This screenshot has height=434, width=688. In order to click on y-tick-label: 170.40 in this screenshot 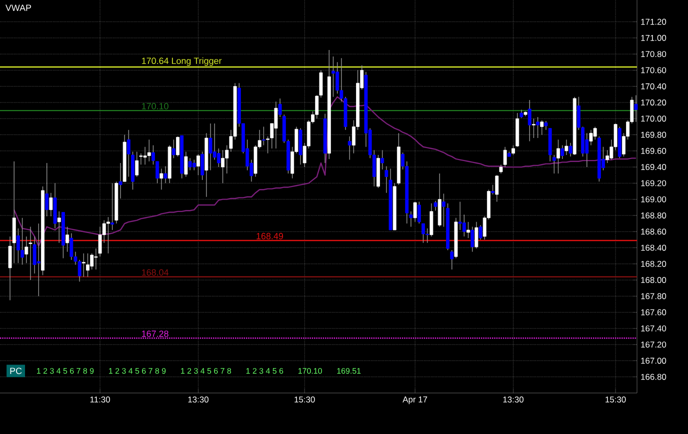, I will do `click(653, 86)`.